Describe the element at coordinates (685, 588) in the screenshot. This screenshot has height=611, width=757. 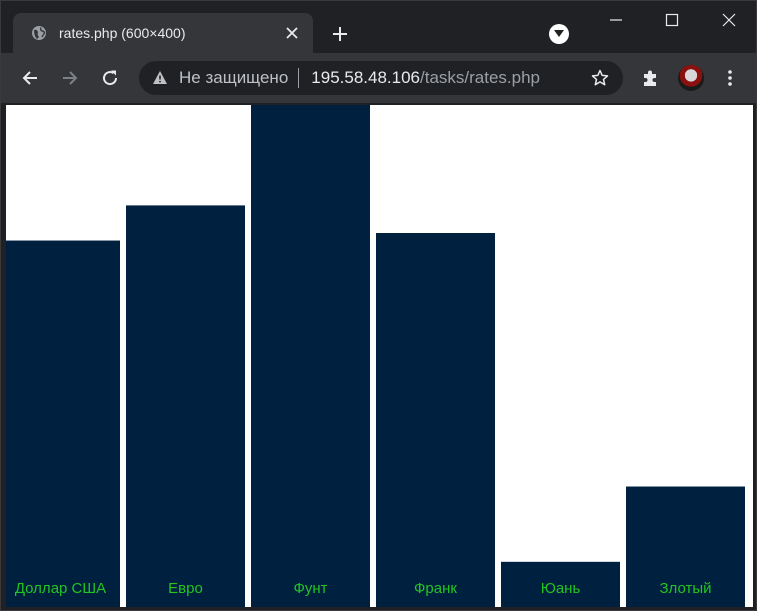
I see `bar-label-5: Злотый` at that location.